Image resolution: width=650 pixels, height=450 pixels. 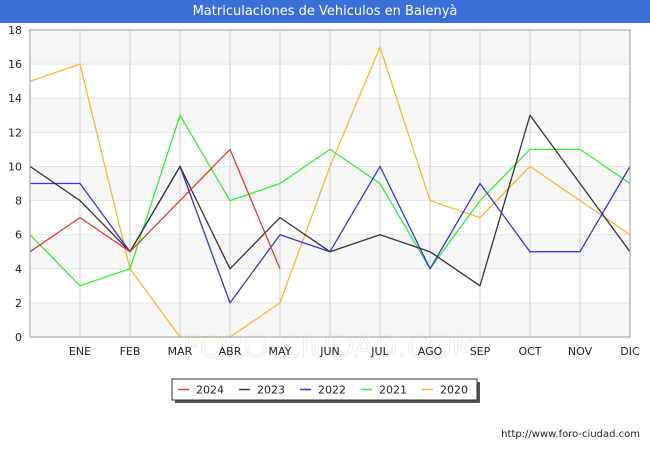 What do you see at coordinates (15, 132) in the screenshot?
I see `y-tick-label: 12` at bounding box center [15, 132].